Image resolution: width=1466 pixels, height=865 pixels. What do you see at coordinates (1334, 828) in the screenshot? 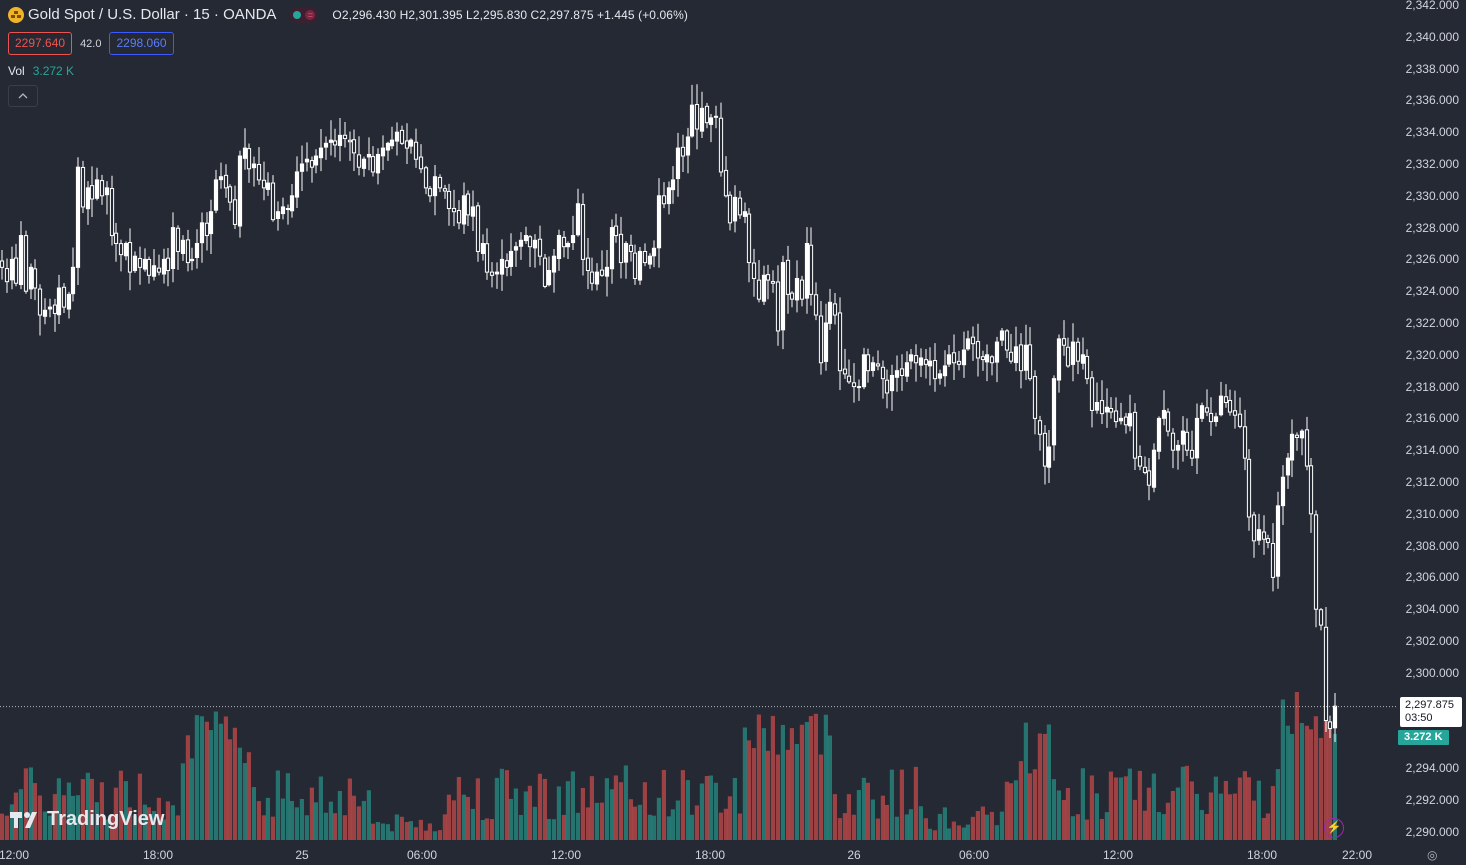
I see `lightning-icon: ⚡` at bounding box center [1334, 828].